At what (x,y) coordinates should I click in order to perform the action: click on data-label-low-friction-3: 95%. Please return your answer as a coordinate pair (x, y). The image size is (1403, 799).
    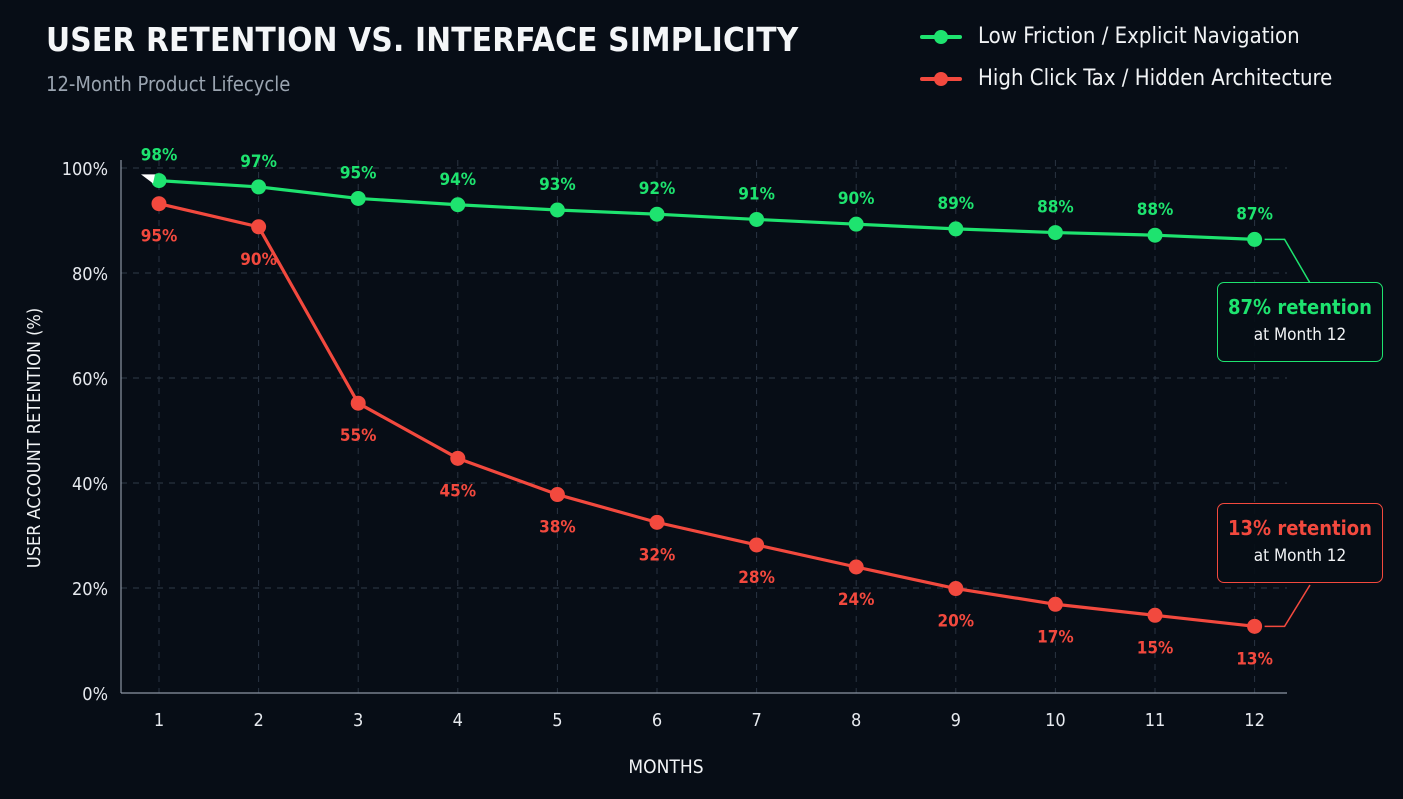
    Looking at the image, I should click on (358, 173).